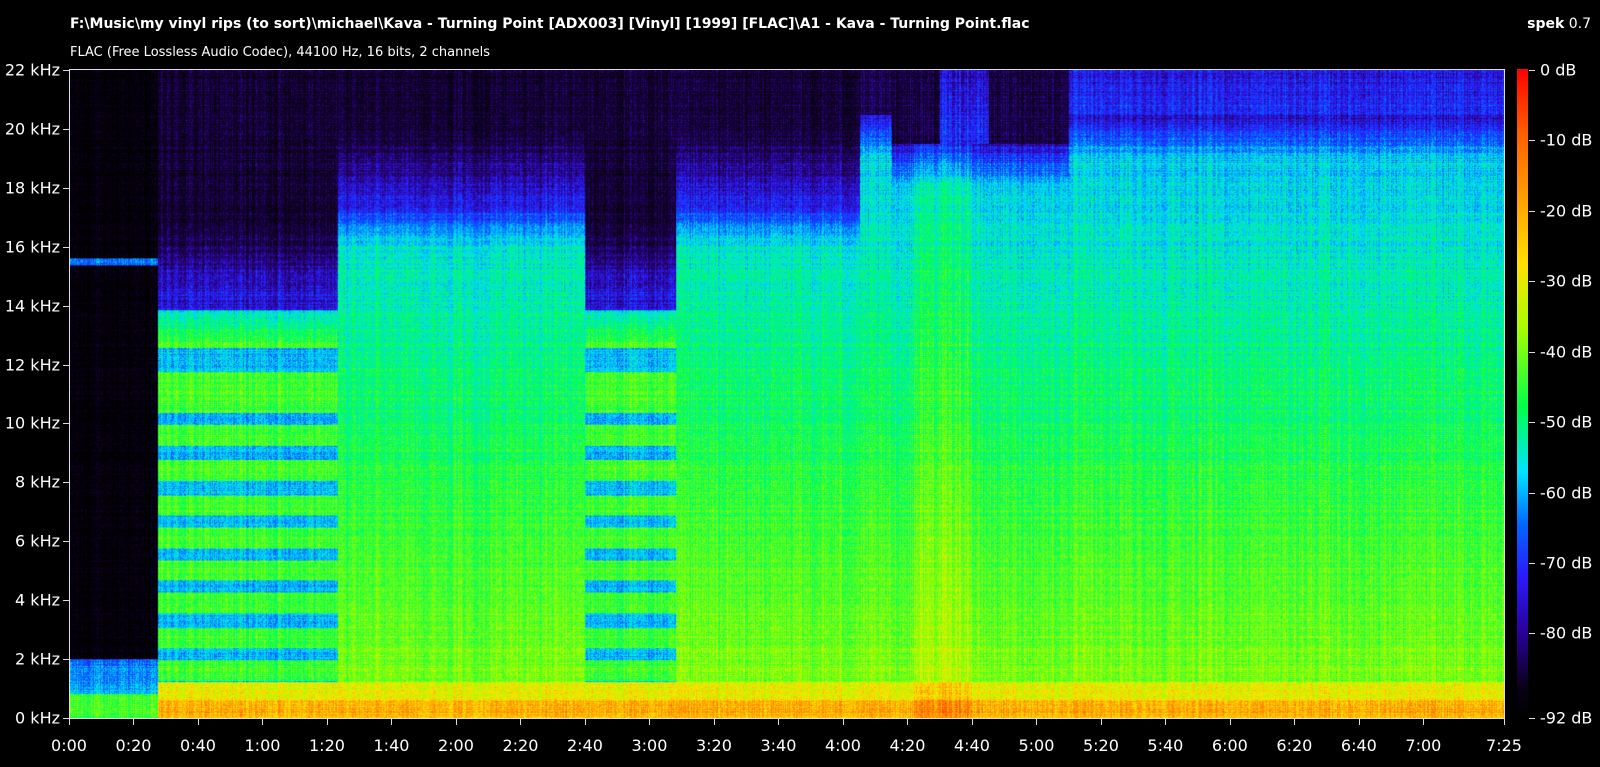  What do you see at coordinates (1229, 745) in the screenshot?
I see `time-tick-label: 6:00` at bounding box center [1229, 745].